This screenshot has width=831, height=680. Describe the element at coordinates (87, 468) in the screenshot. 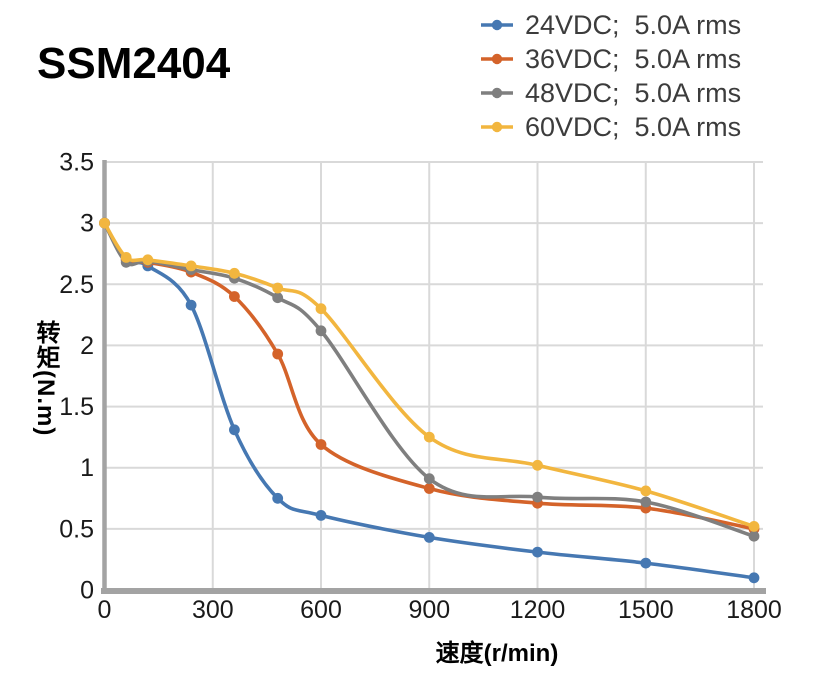

I see `y-tick-label: 1` at that location.